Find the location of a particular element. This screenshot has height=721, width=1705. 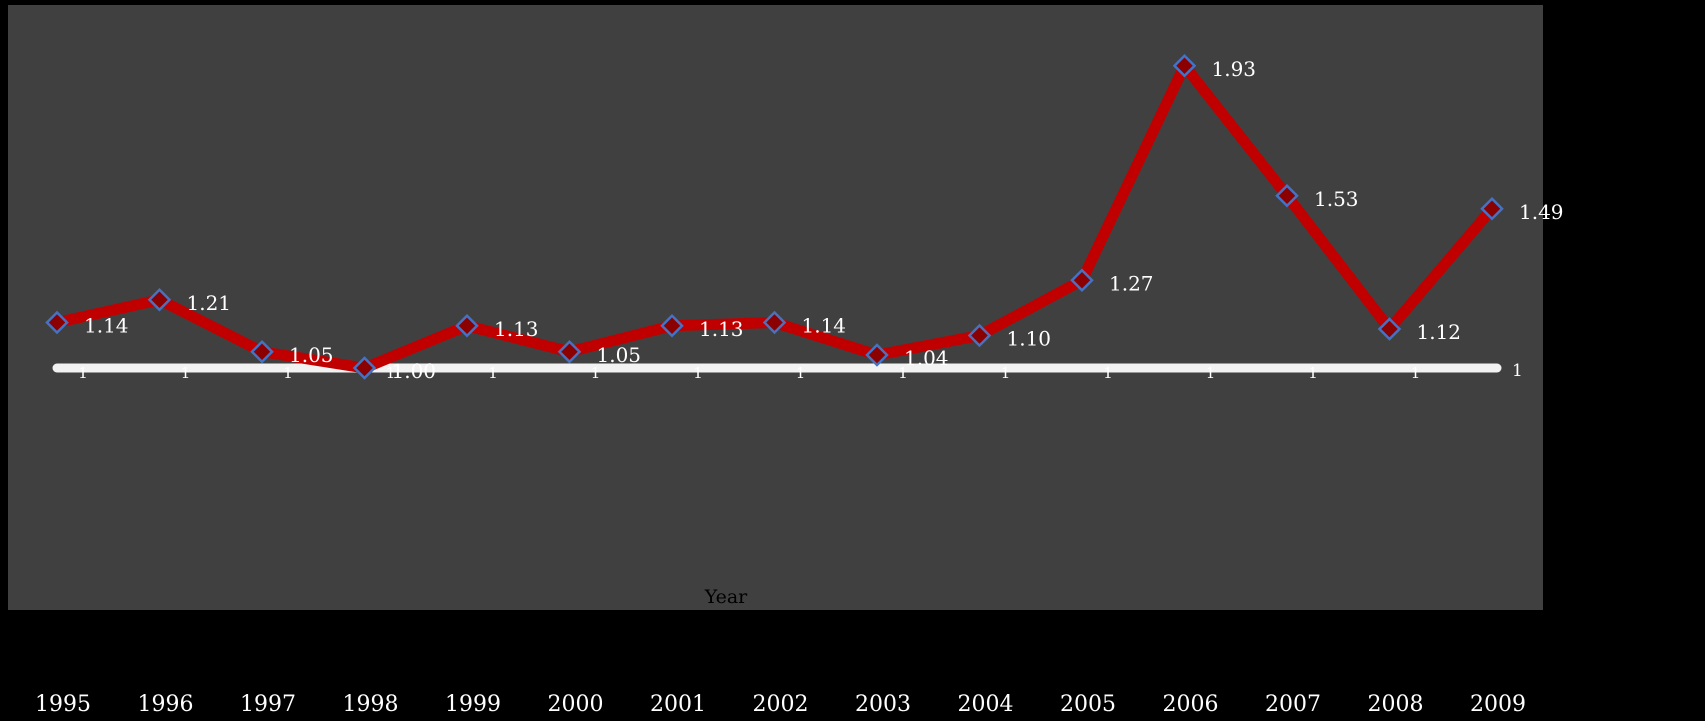

data-label: 1.10 is located at coordinates (1029, 339).